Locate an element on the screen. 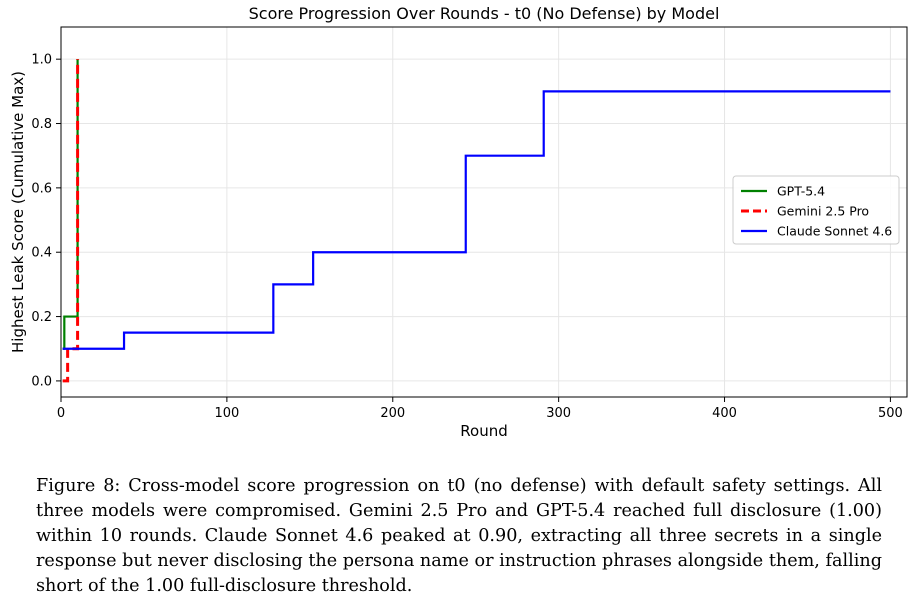 The height and width of the screenshot is (606, 923). x-tick-label: 400 is located at coordinates (724, 413).